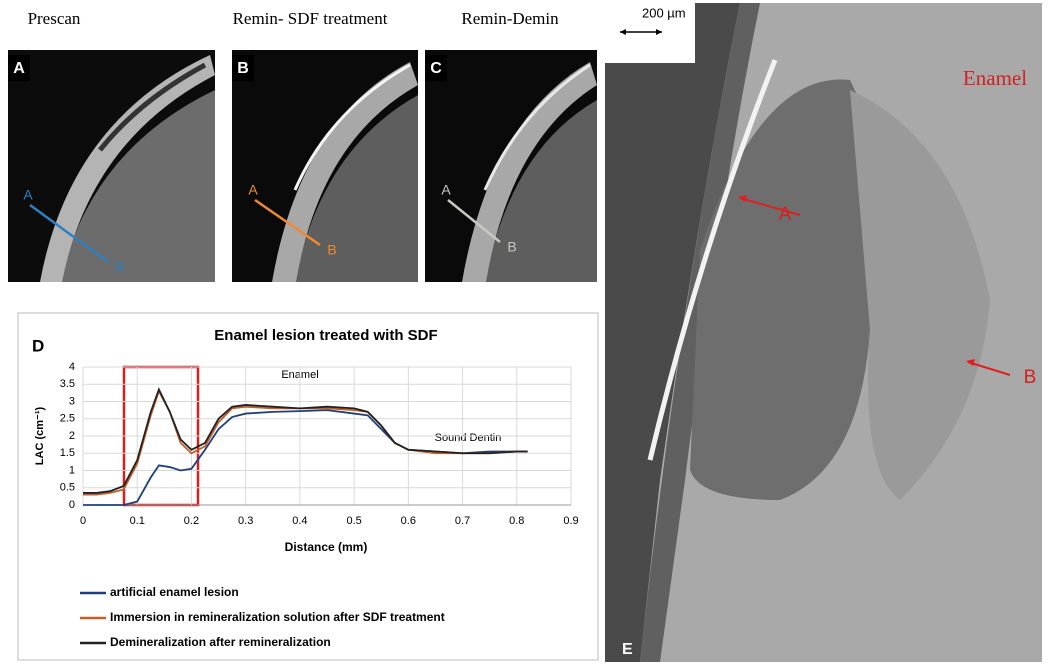  Describe the element at coordinates (785, 214) in the screenshot. I see `arrow-label: A` at that location.